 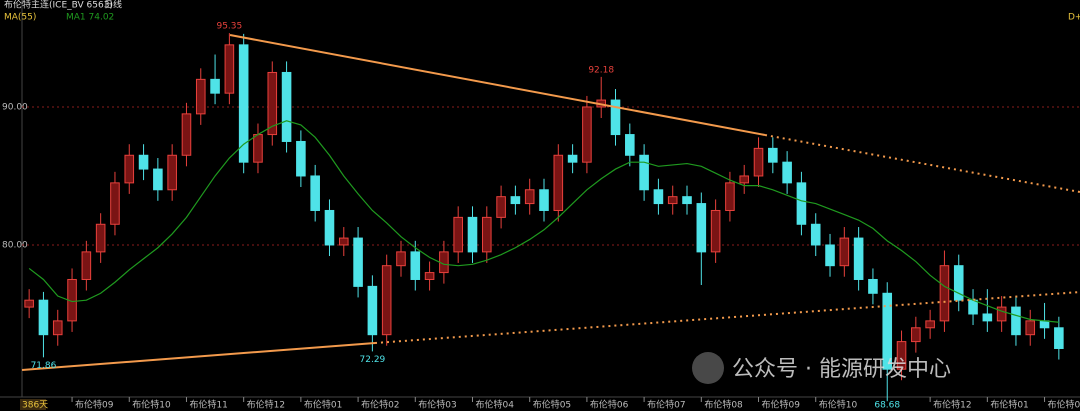 What do you see at coordinates (20, 18) in the screenshot?
I see `indicator: MA(55)` at bounding box center [20, 18].